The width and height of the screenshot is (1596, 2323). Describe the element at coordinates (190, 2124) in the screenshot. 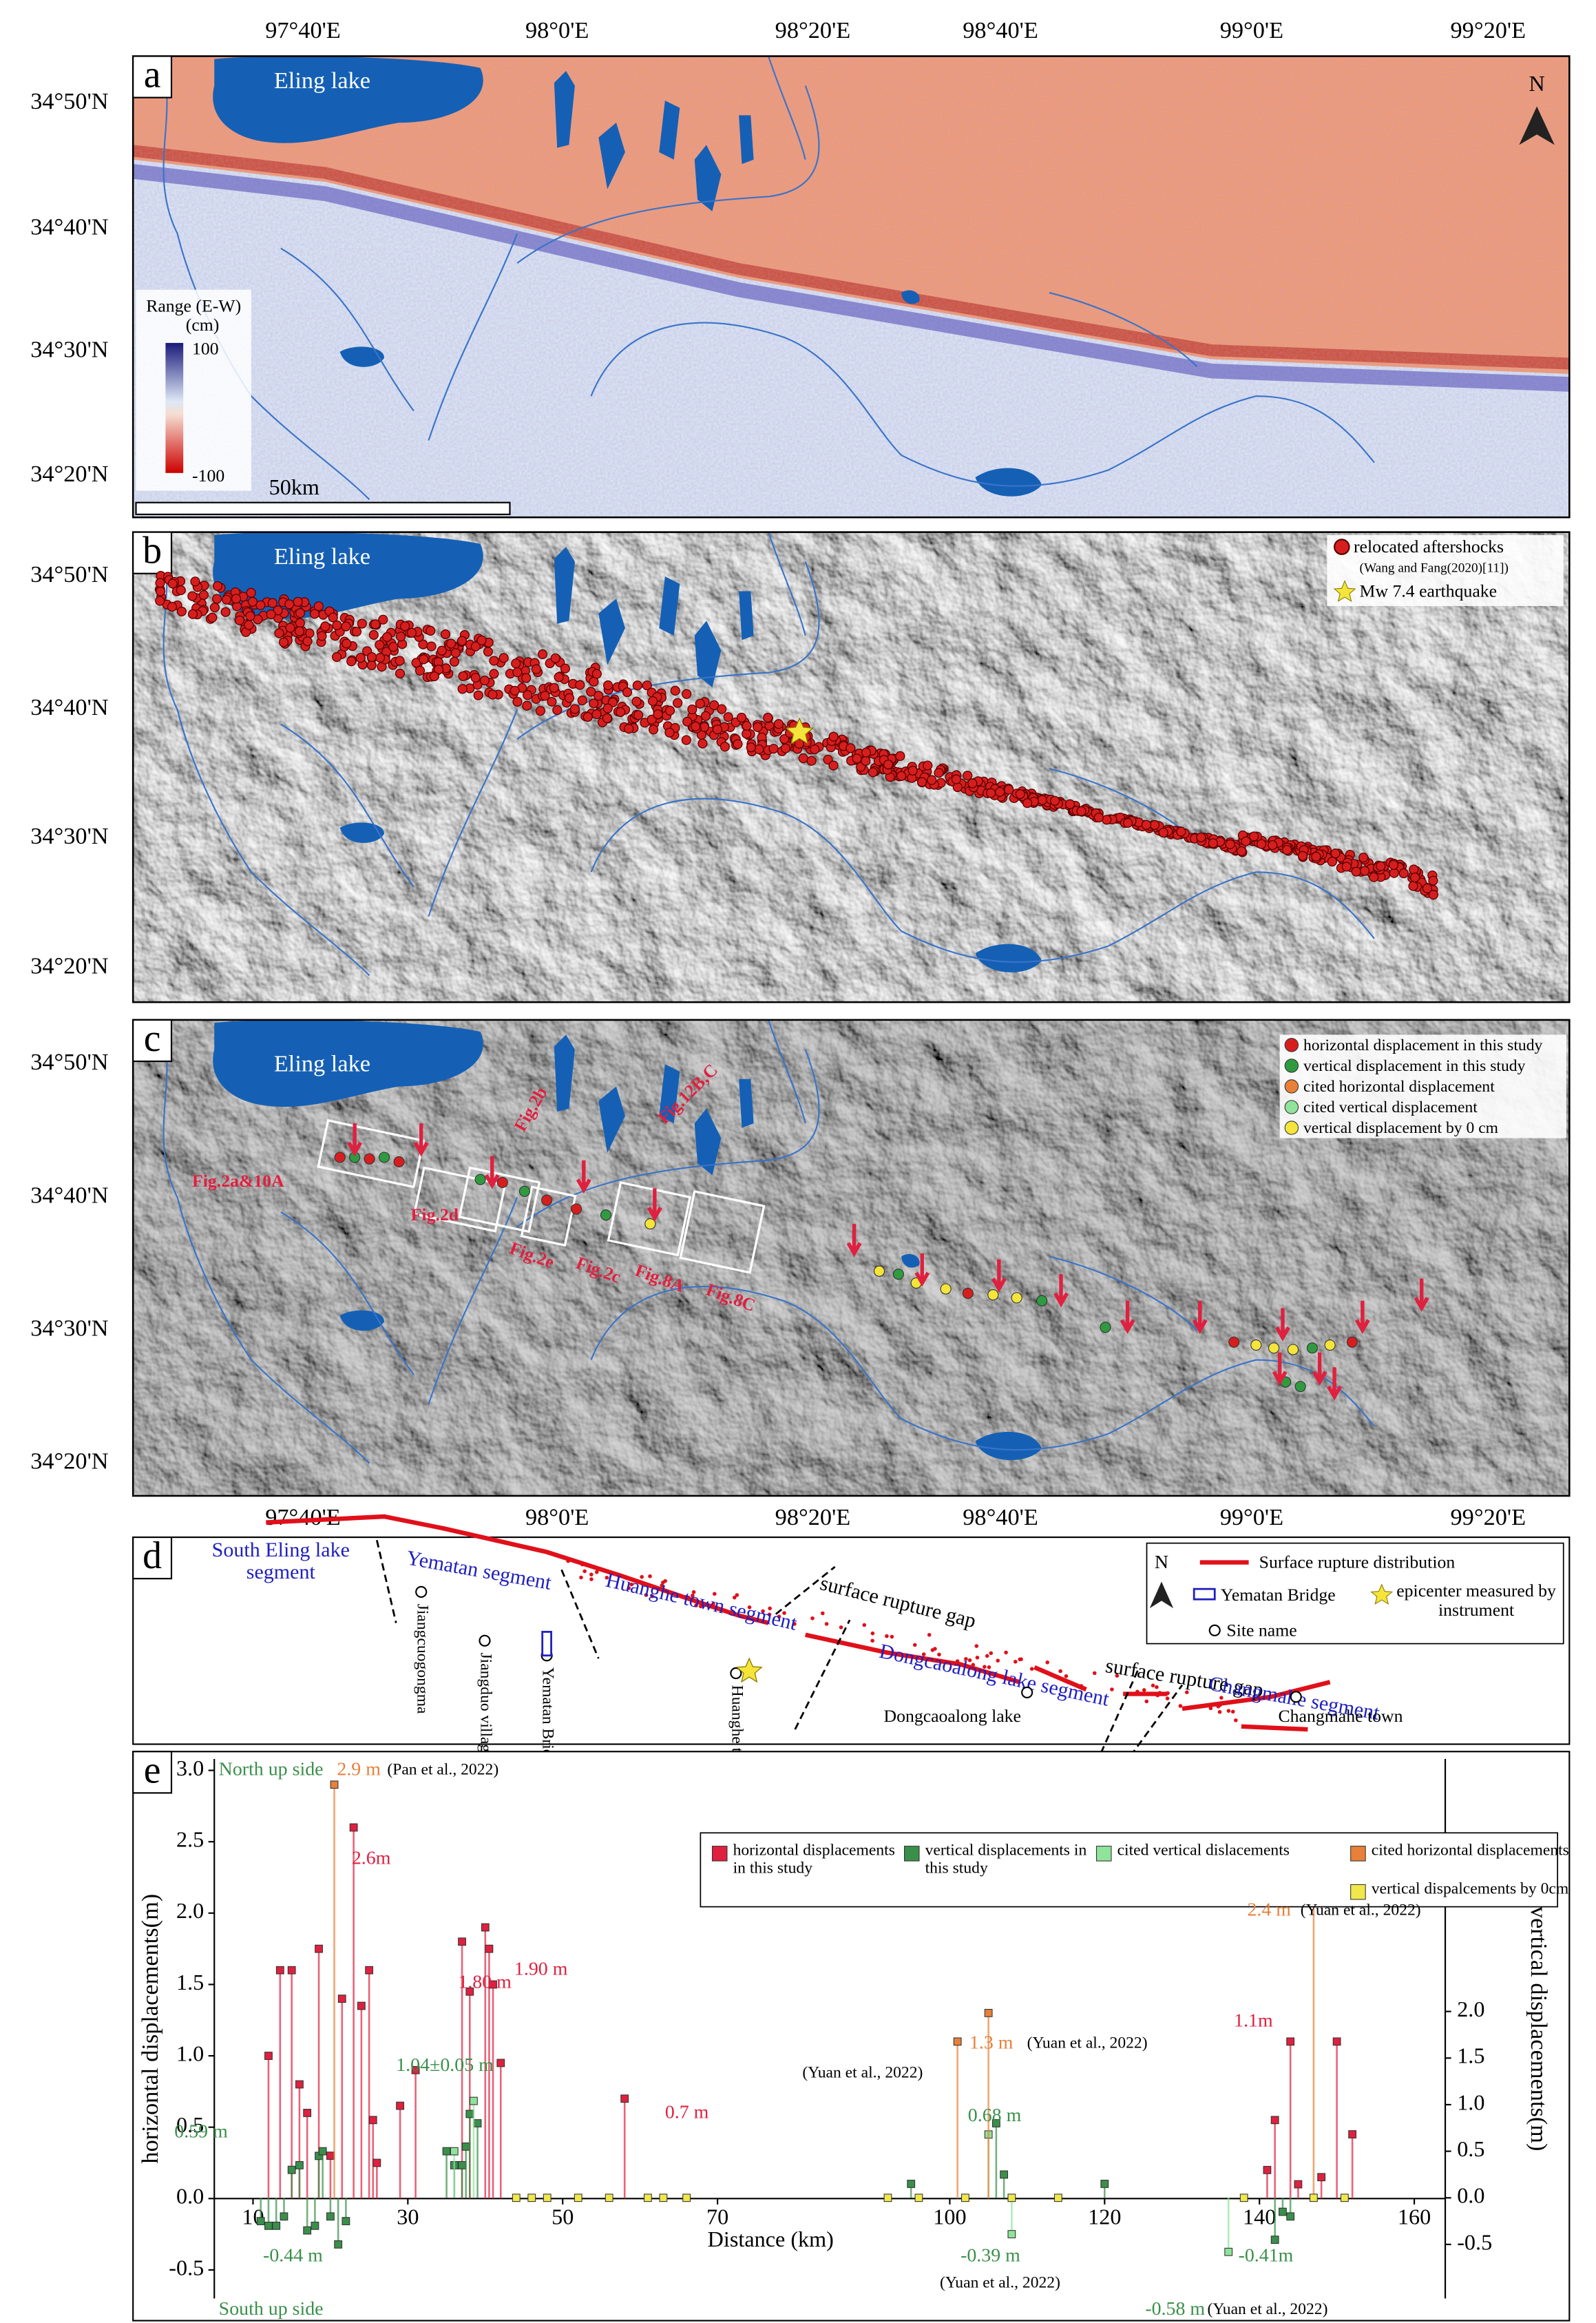

I see `y-tick-label: 0.5` at that location.